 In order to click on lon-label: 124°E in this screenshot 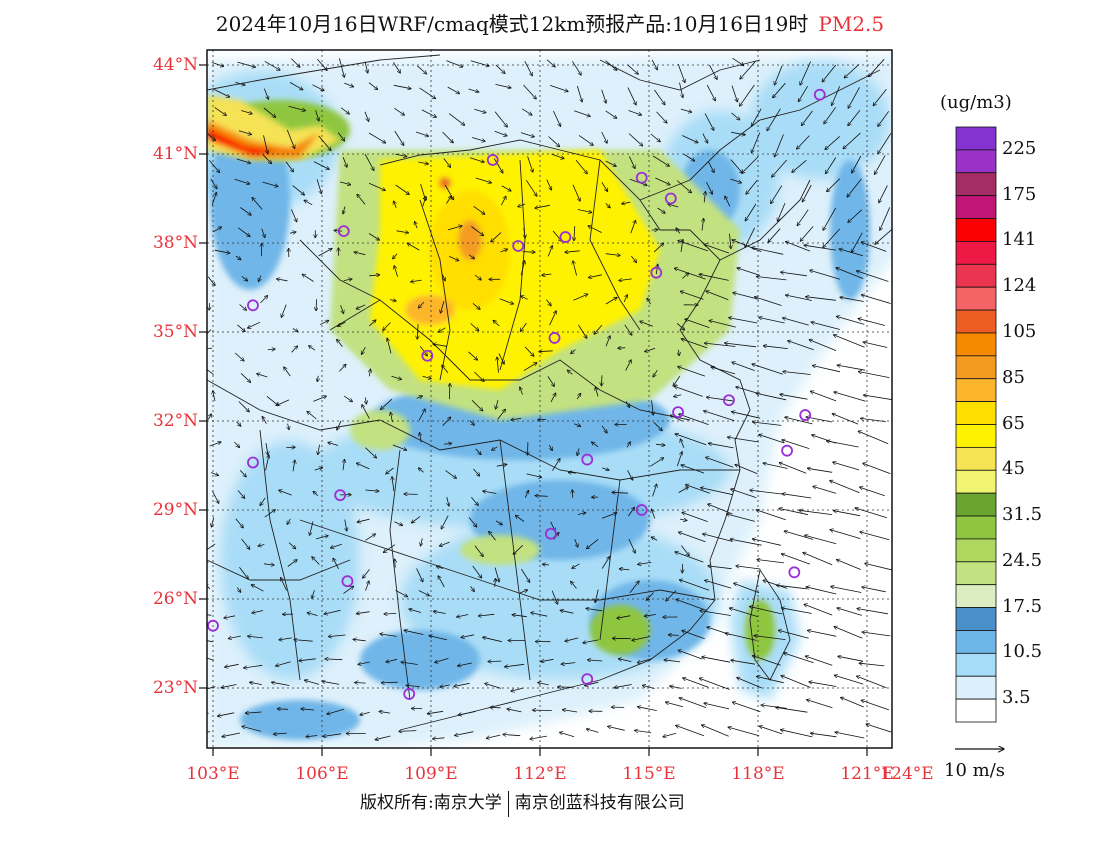, I will do `click(907, 774)`.